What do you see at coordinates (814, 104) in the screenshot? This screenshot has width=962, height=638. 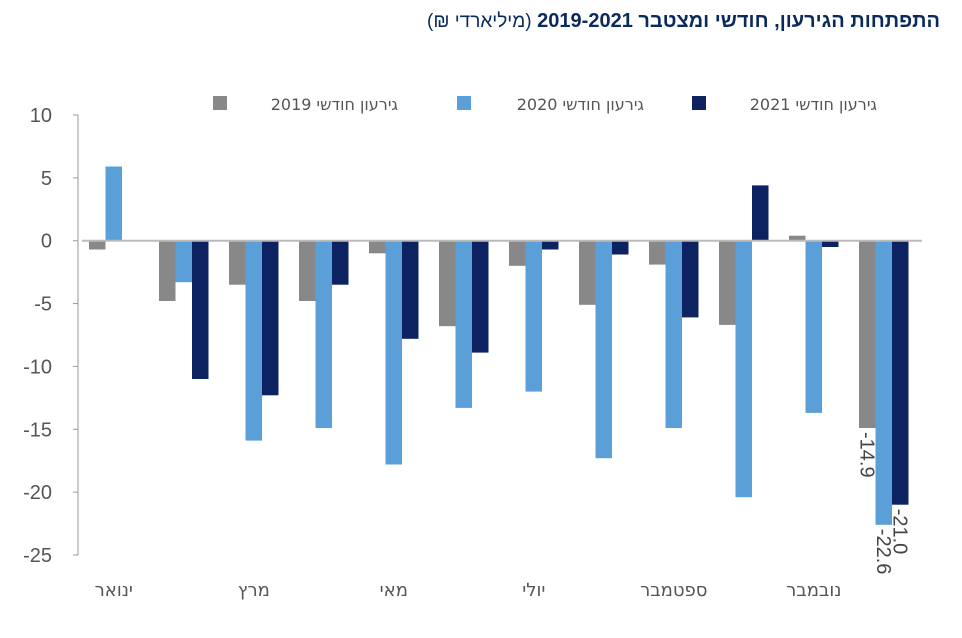 I see `legend-label-3: גירעון חודשי 2021` at bounding box center [814, 104].